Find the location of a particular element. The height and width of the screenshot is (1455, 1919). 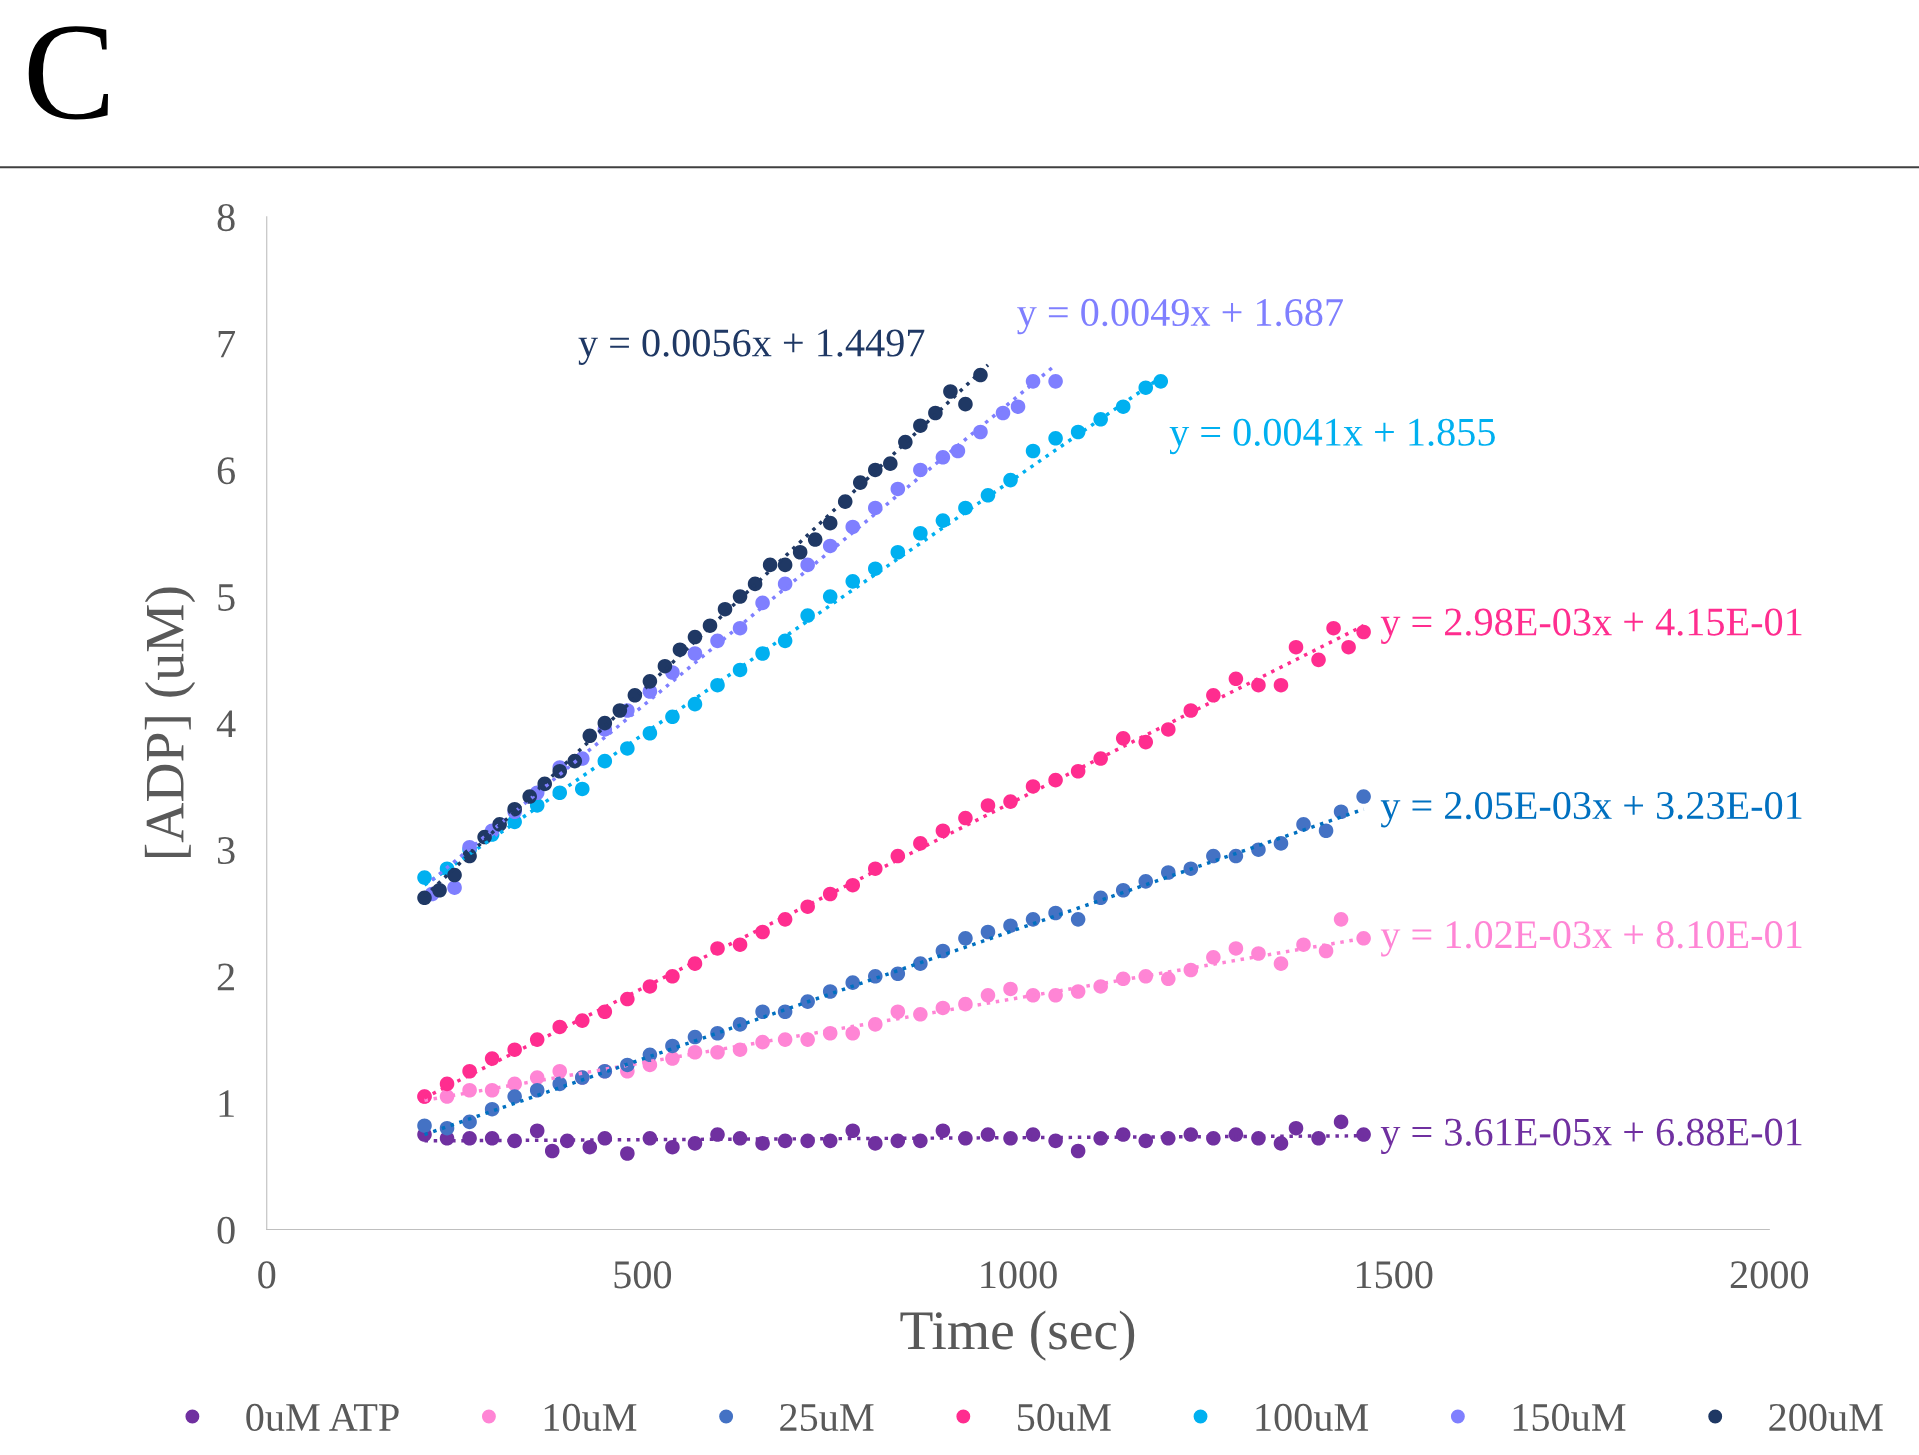

x-tick-label: 0 is located at coordinates (267, 1275).